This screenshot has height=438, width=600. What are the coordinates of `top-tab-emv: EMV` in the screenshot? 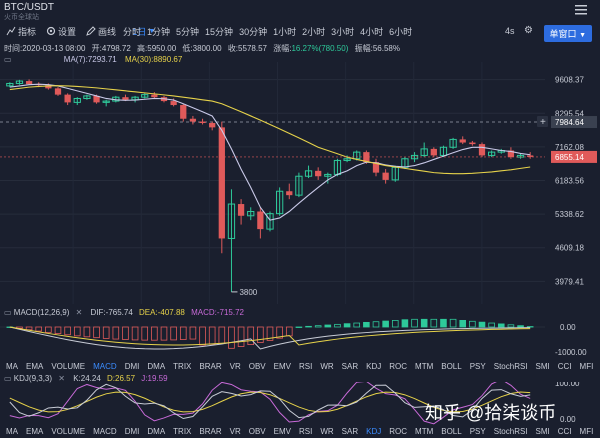 It's located at (282, 366).